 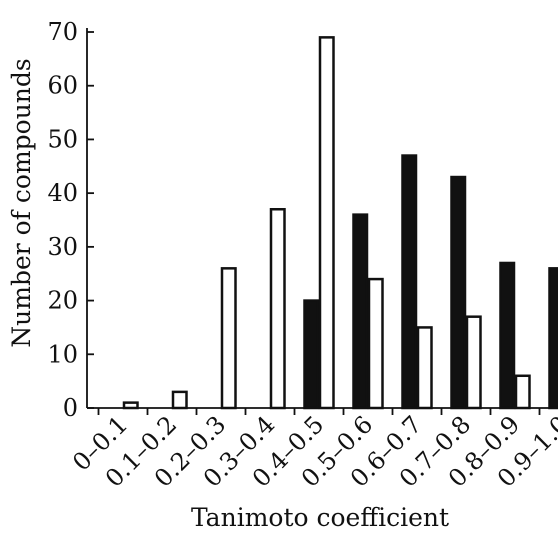 What do you see at coordinates (70, 408) in the screenshot?
I see `y-tick-label: 0` at bounding box center [70, 408].